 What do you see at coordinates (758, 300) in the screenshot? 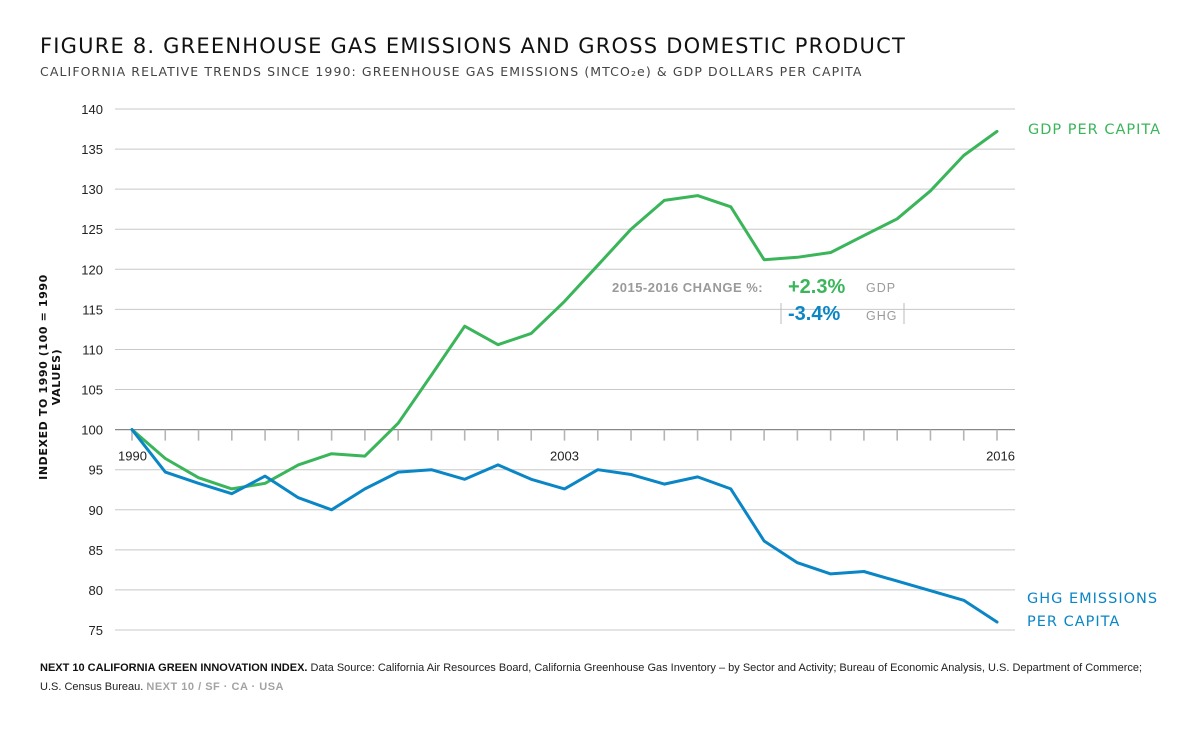
I see `change-annotation: 2015-2016 CHANGE %: +2.3% GDP -3.4% GHG` at bounding box center [758, 300].